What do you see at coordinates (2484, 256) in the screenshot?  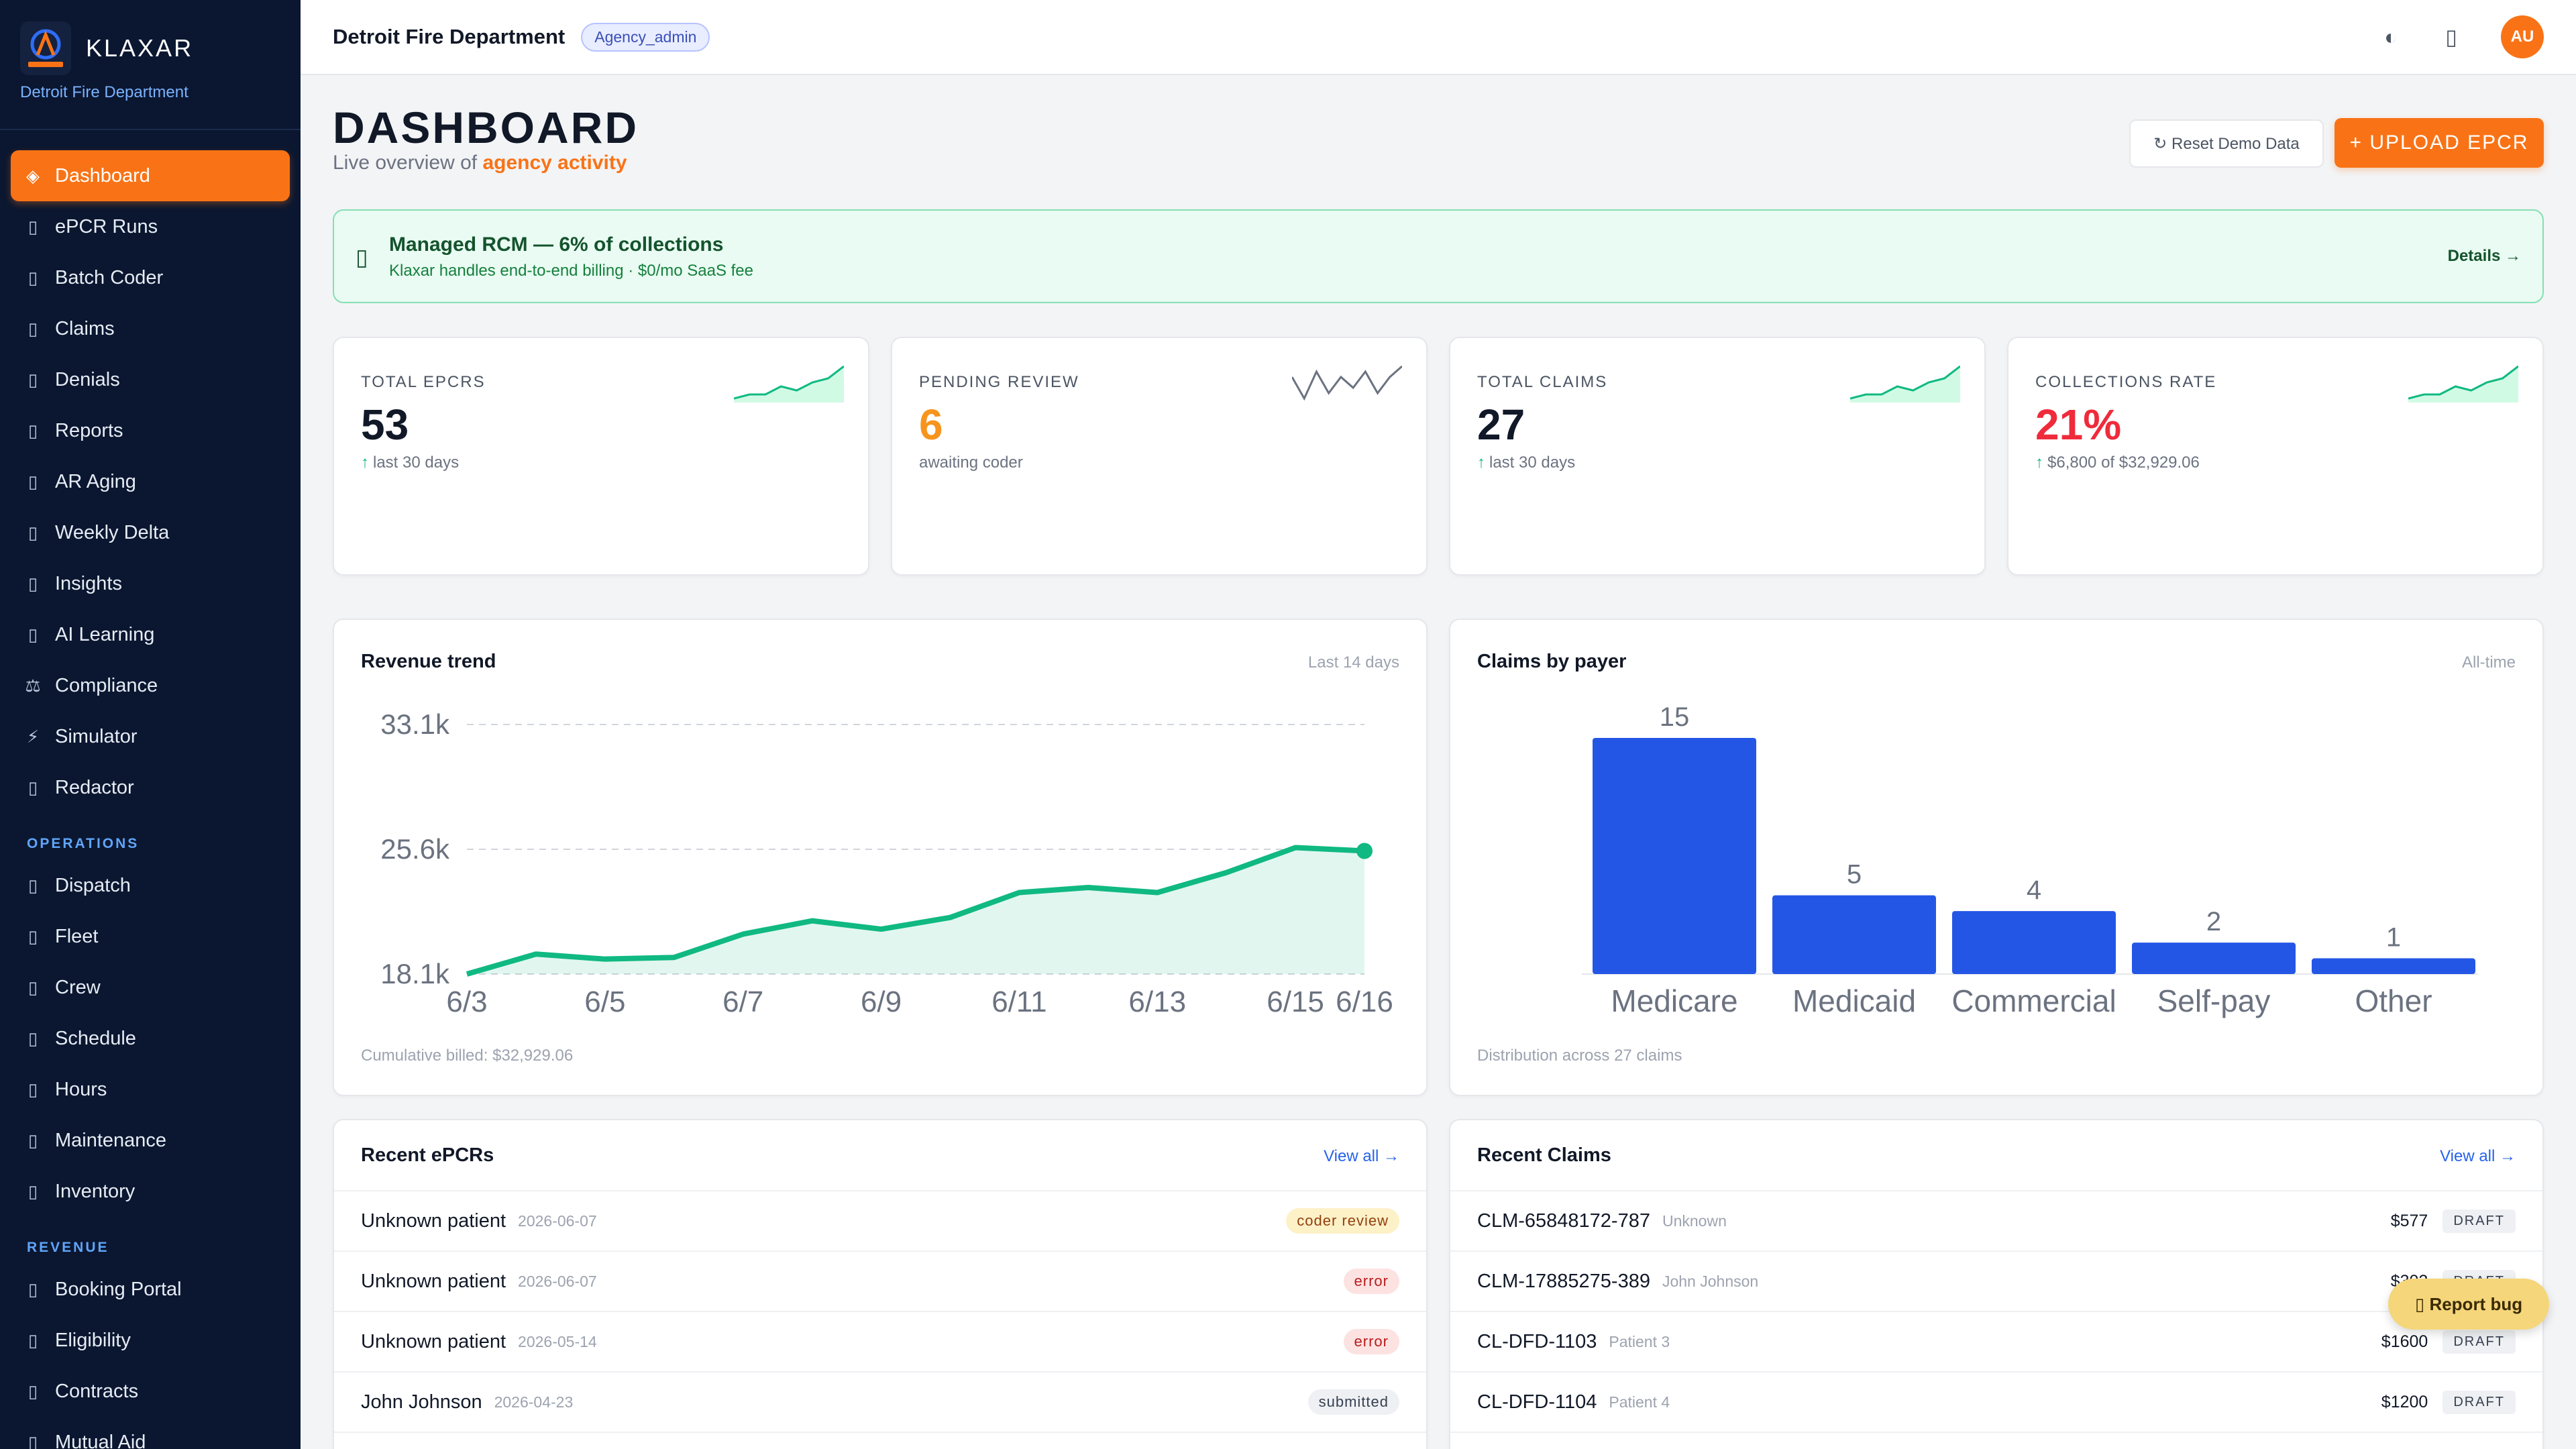 I see `banner-details-link: Details →` at bounding box center [2484, 256].